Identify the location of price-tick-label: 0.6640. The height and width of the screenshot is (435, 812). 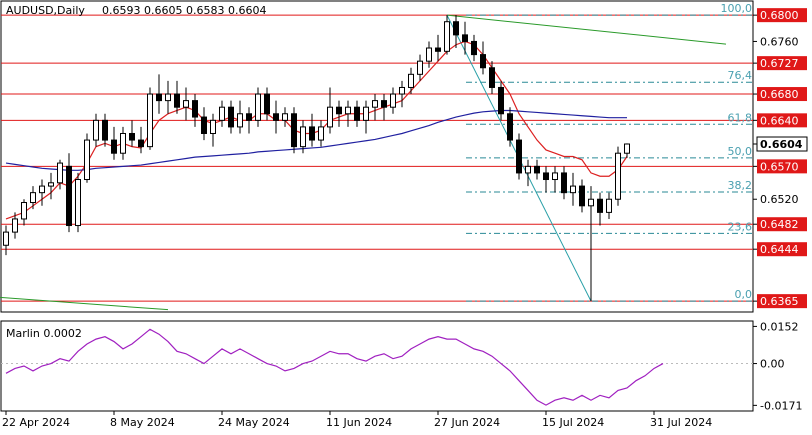
(779, 120).